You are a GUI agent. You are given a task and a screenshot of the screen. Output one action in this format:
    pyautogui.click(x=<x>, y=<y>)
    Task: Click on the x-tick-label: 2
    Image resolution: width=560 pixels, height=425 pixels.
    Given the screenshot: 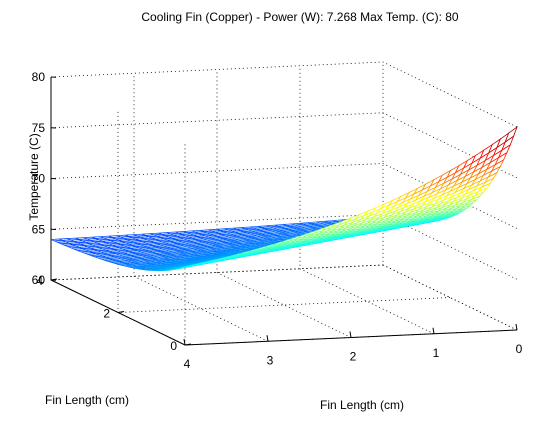 What is the action you would take?
    pyautogui.click(x=353, y=357)
    